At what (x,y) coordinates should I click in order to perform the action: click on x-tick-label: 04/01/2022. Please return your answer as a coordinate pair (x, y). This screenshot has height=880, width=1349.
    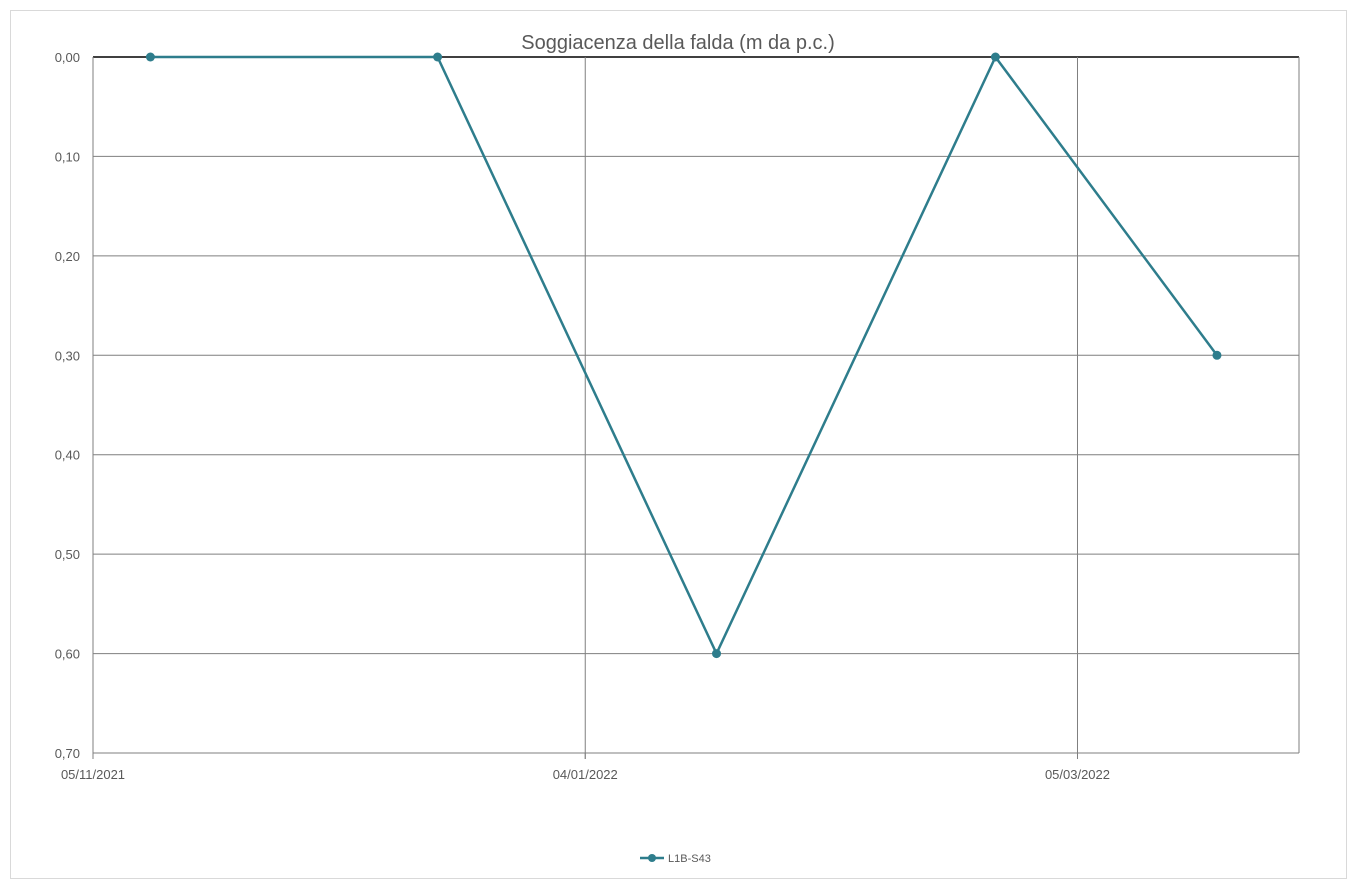
    Looking at the image, I should click on (585, 774).